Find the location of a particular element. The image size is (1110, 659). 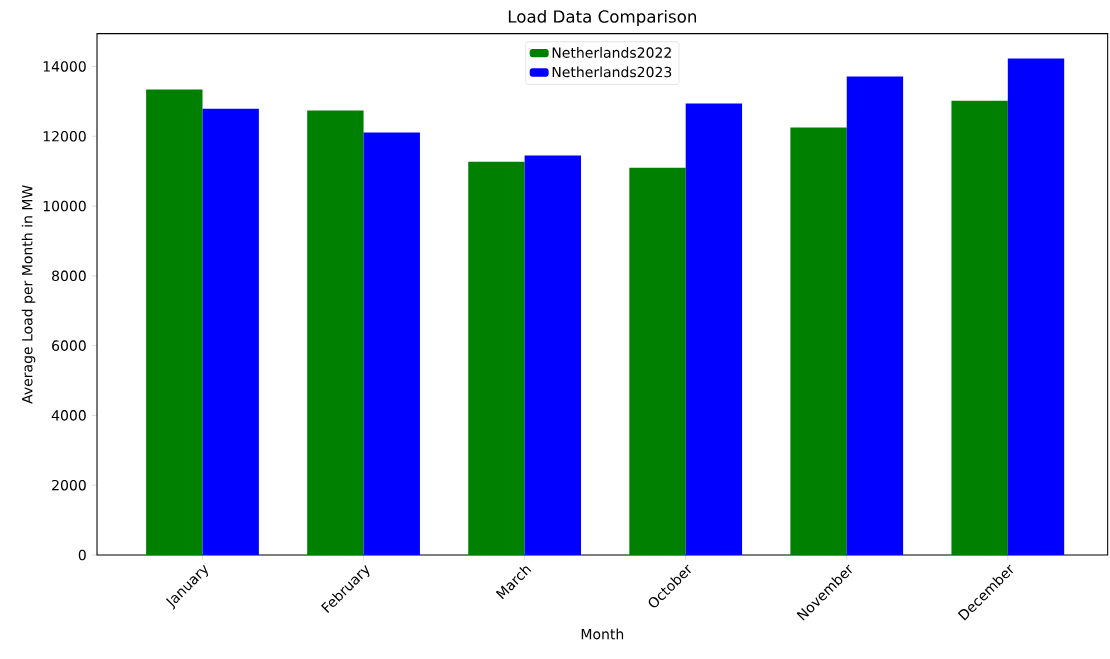

y-tick-label: 14000 is located at coordinates (64, 66).